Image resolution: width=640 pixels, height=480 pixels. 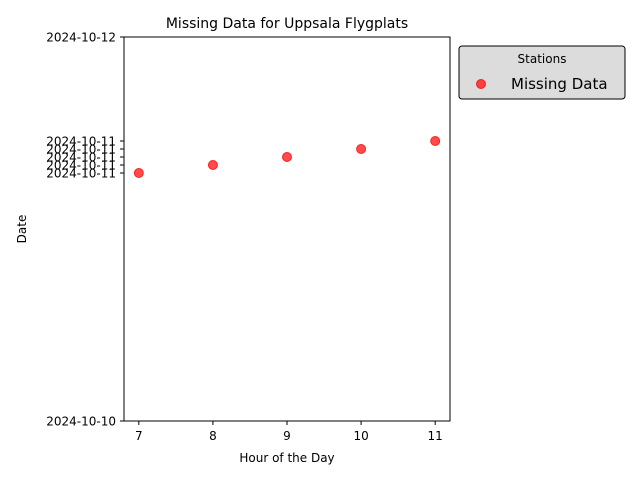 What do you see at coordinates (22, 229) in the screenshot?
I see `y-axis-label: Date` at bounding box center [22, 229].